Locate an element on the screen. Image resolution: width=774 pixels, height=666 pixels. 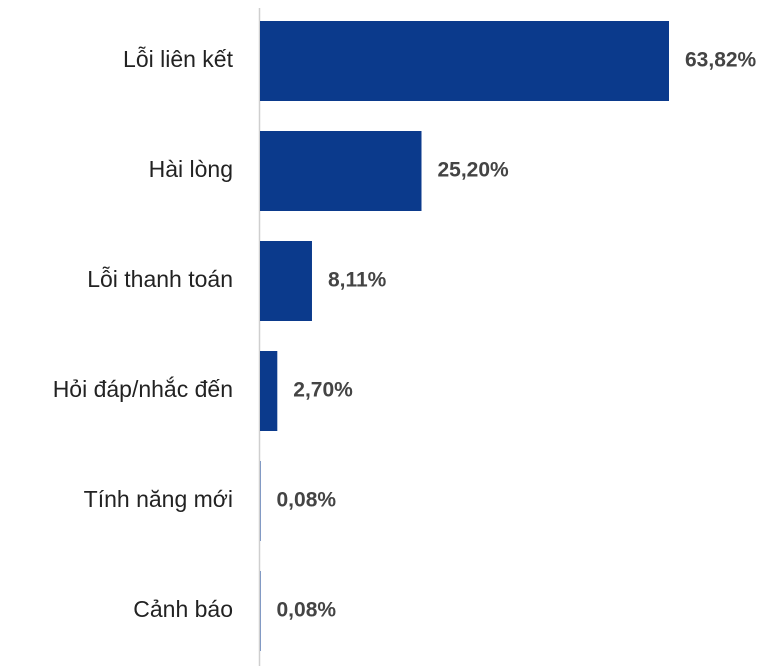
category-label: Hài lòng is located at coordinates (191, 169).